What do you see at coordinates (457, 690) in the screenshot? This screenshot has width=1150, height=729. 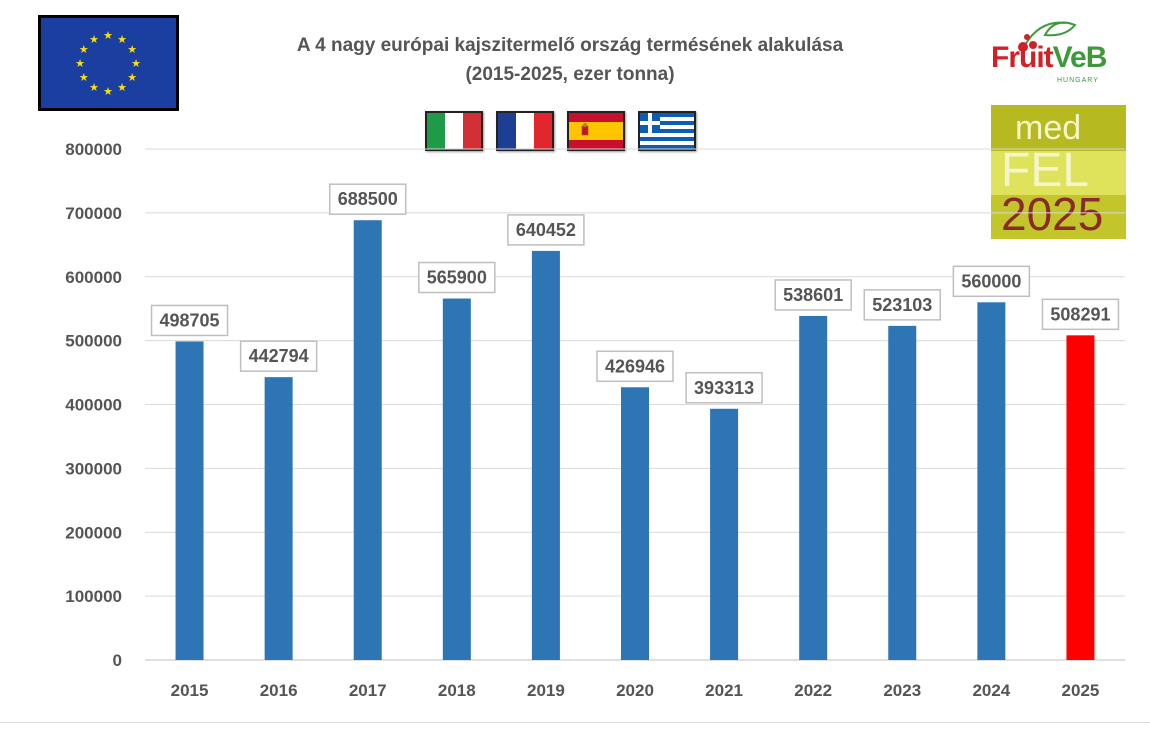 I see `x-tick-label: 2018` at bounding box center [457, 690].